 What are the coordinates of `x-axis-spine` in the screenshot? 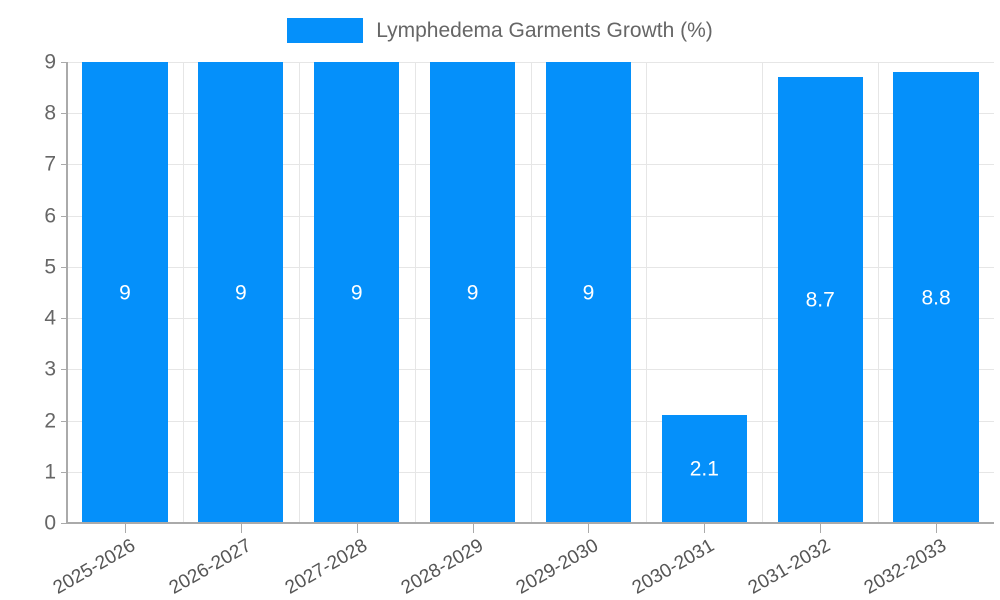 It's located at (530, 523).